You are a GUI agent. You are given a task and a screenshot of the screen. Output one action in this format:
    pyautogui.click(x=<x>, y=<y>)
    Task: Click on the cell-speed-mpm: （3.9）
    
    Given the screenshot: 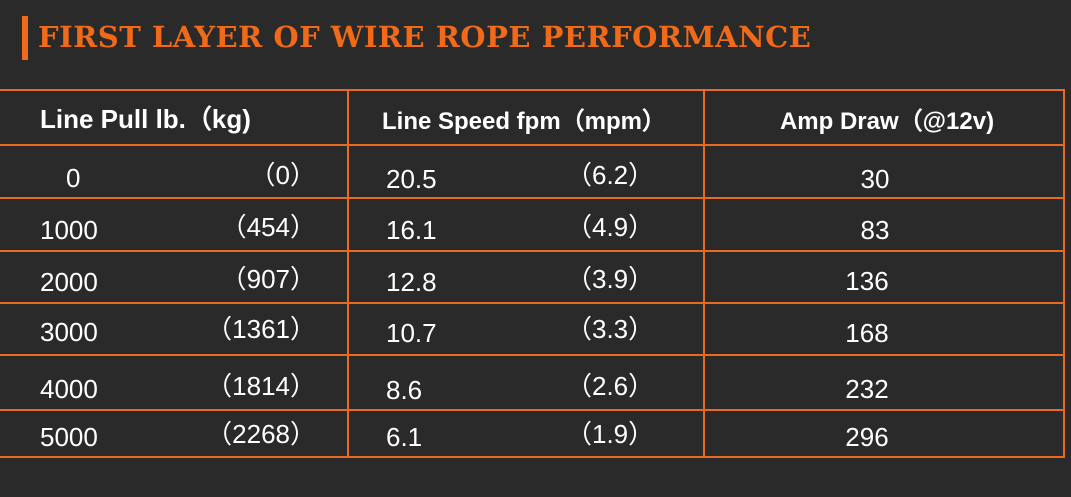 What is the action you would take?
    pyautogui.click(x=610, y=279)
    